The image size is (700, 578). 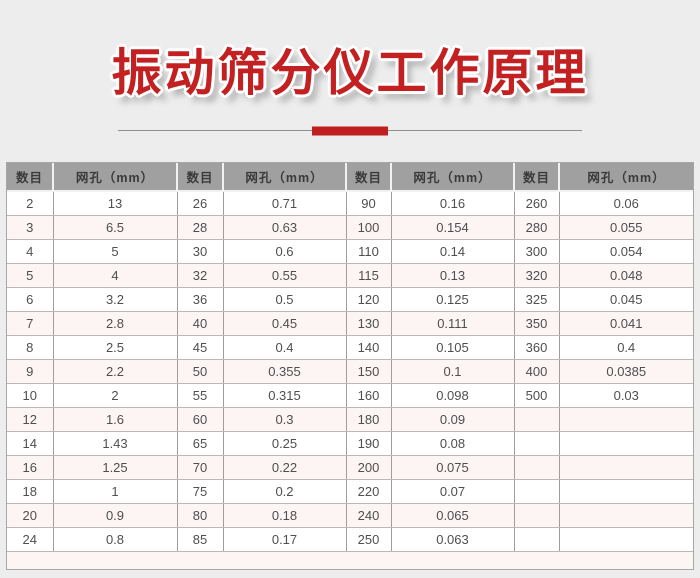 I want to click on table-cell: 0.9, so click(x=115, y=515).